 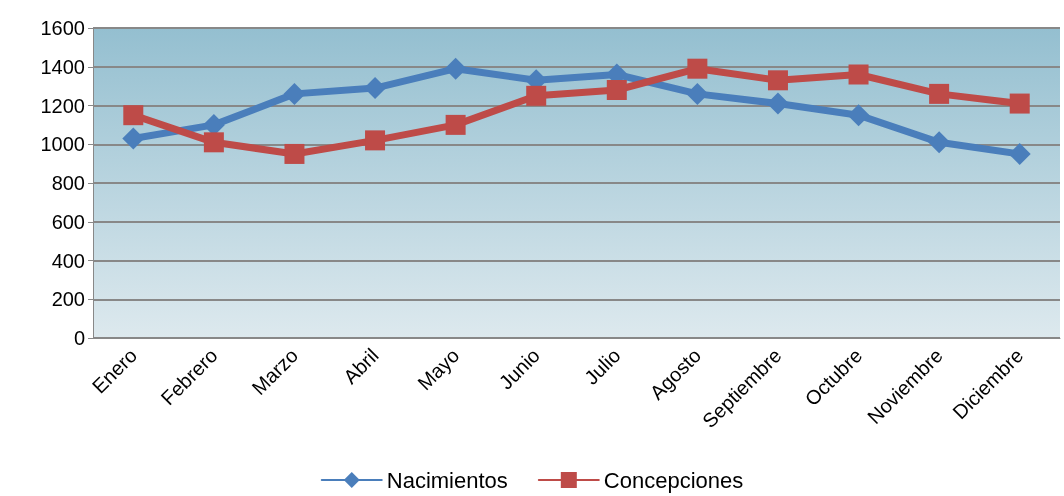 I want to click on y-tick-label: 1400, so click(x=62, y=66).